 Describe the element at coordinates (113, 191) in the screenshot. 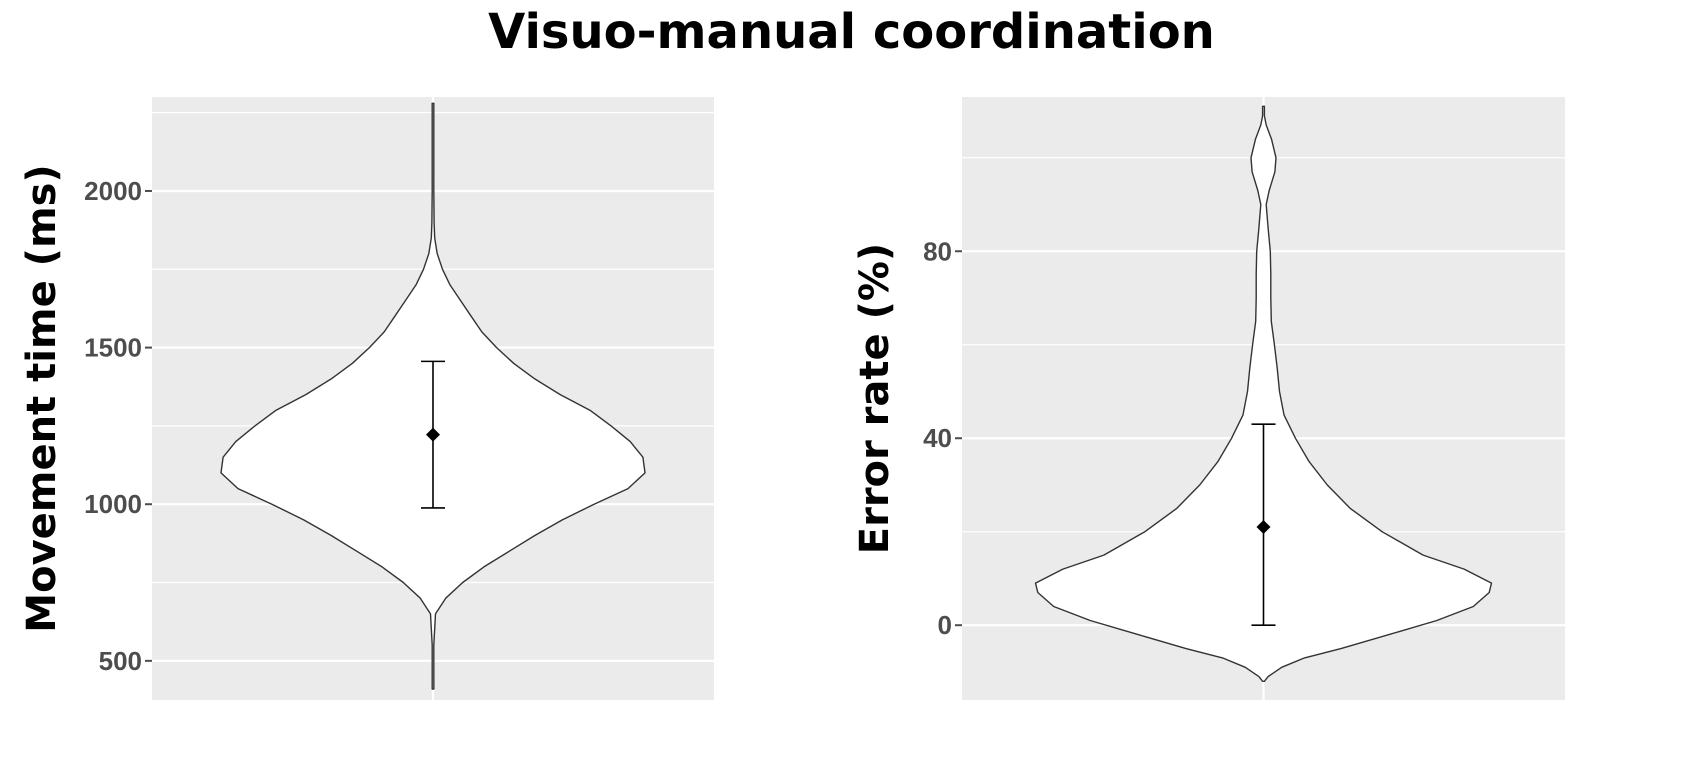

I see `y-tick-label: 2000` at that location.